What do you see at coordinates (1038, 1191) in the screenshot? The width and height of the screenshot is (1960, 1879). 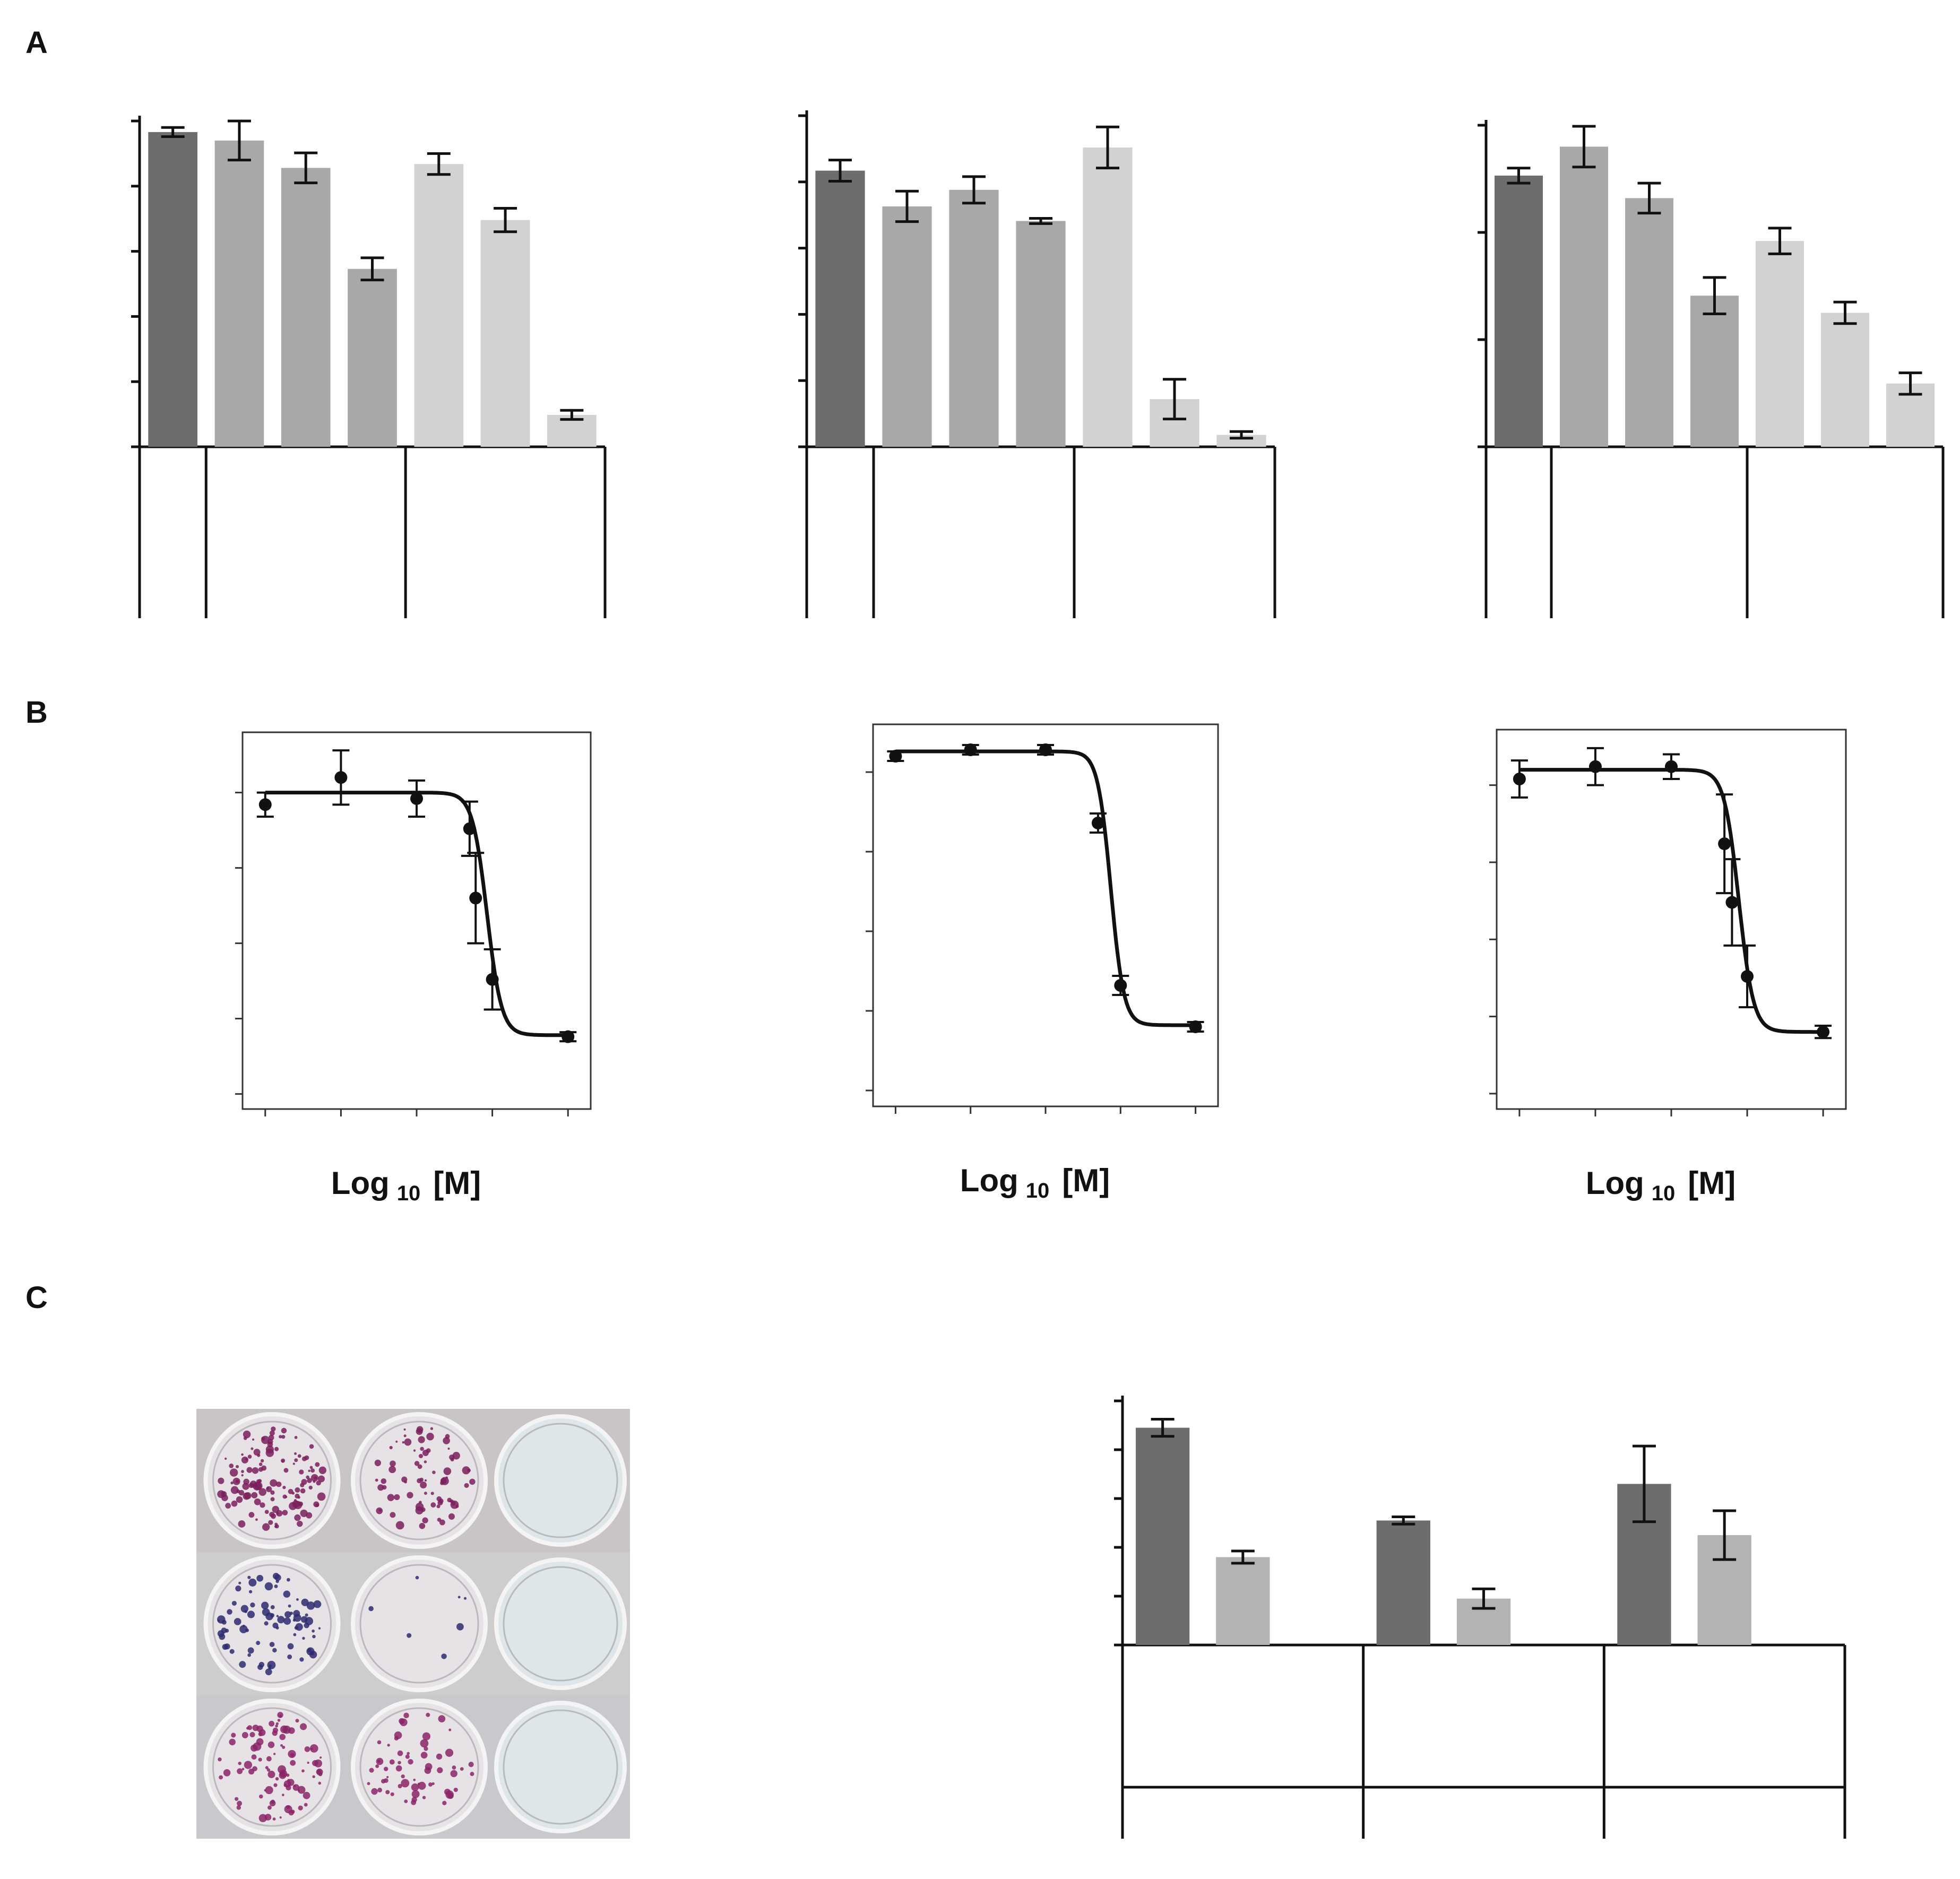 I see `x-label-subscript: 10` at bounding box center [1038, 1191].